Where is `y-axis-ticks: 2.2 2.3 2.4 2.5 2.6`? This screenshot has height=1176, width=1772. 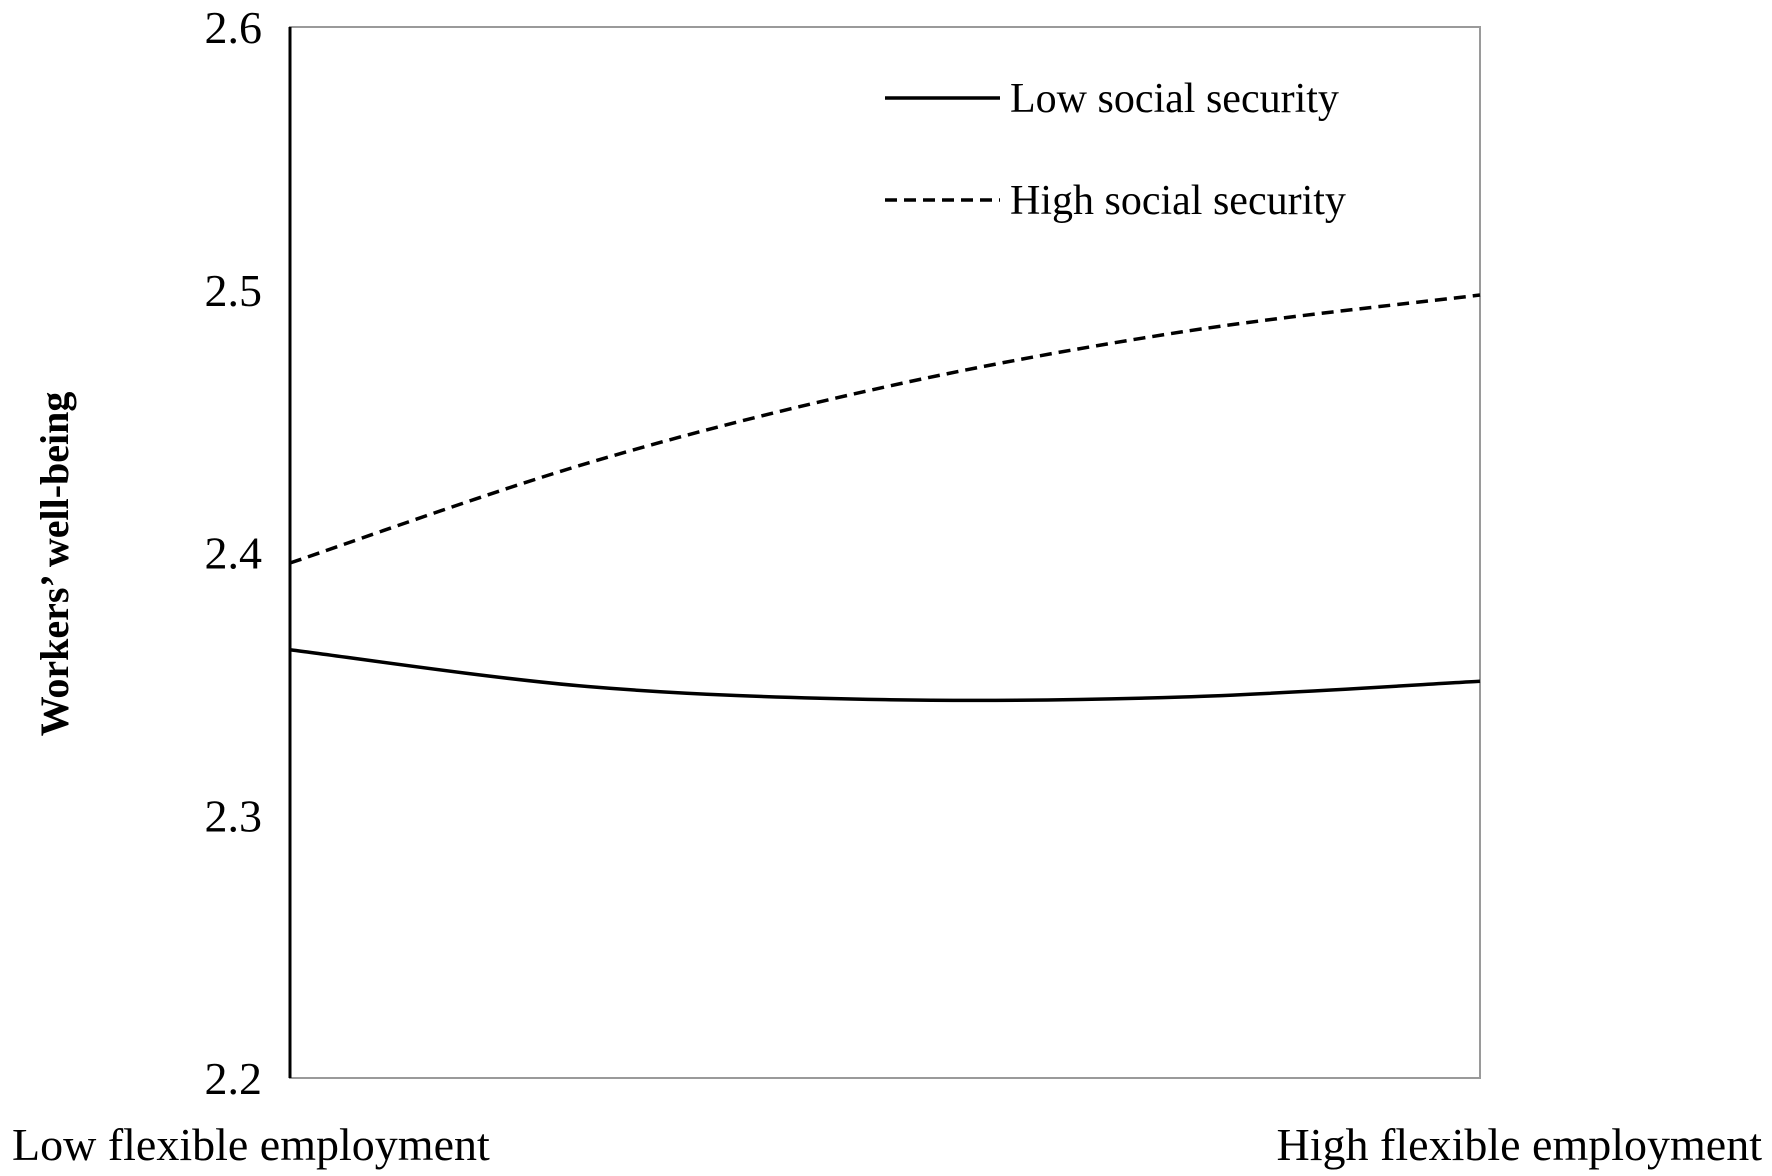
y-axis-ticks: 2.2 2.3 2.4 2.5 2.6 is located at coordinates (234, 553).